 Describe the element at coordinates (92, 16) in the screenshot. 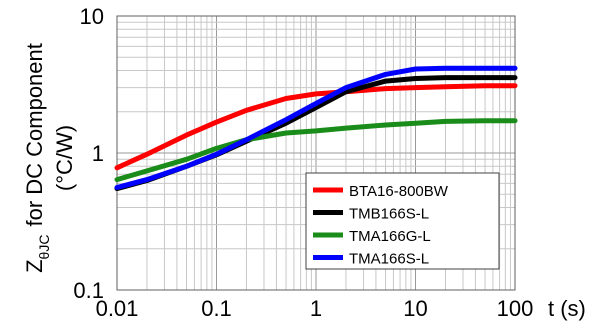

I see `y-tick-label: 10` at that location.